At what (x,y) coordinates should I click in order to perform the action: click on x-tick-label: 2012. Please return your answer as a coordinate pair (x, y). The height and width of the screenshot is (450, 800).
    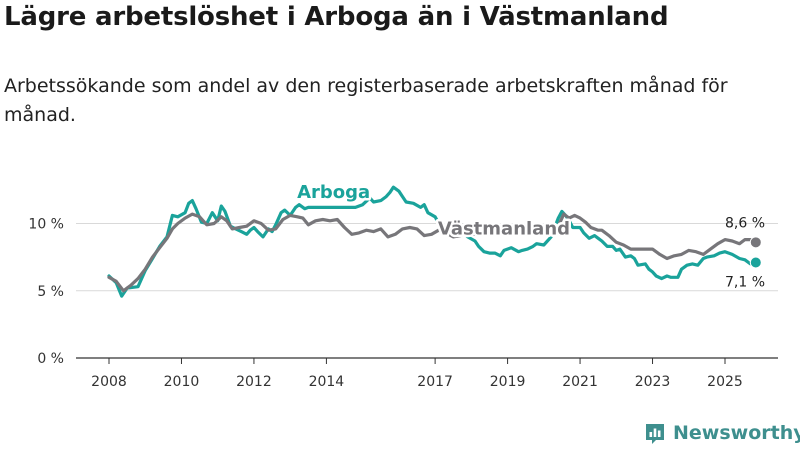
    Looking at the image, I should click on (254, 382).